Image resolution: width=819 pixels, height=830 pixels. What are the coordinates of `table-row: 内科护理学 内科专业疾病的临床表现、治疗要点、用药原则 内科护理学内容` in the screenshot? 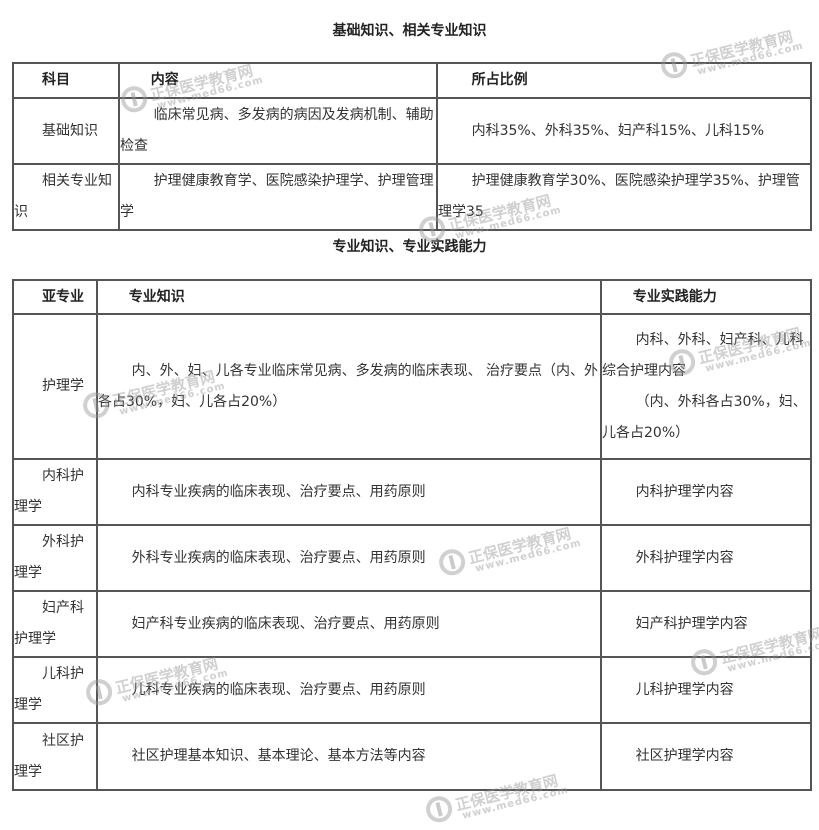 It's located at (412, 492).